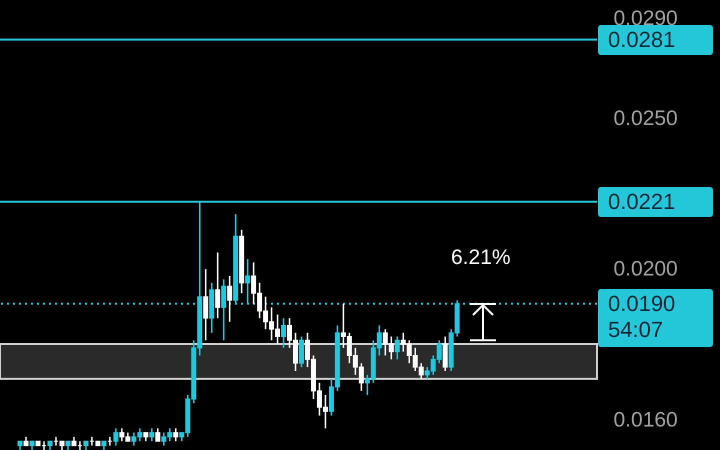 This screenshot has width=720, height=450. I want to click on ref-line-label: 0.0221, so click(642, 201).